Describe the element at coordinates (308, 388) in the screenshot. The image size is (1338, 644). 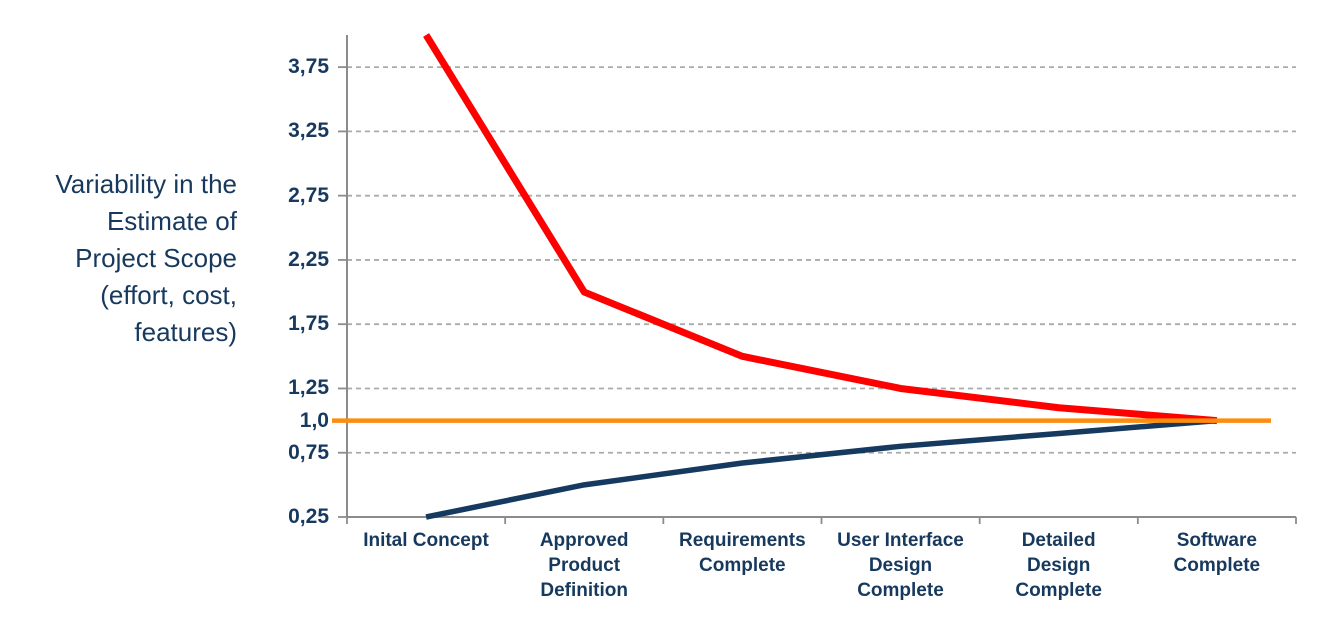
I see `y-tick-label: 1,25` at that location.